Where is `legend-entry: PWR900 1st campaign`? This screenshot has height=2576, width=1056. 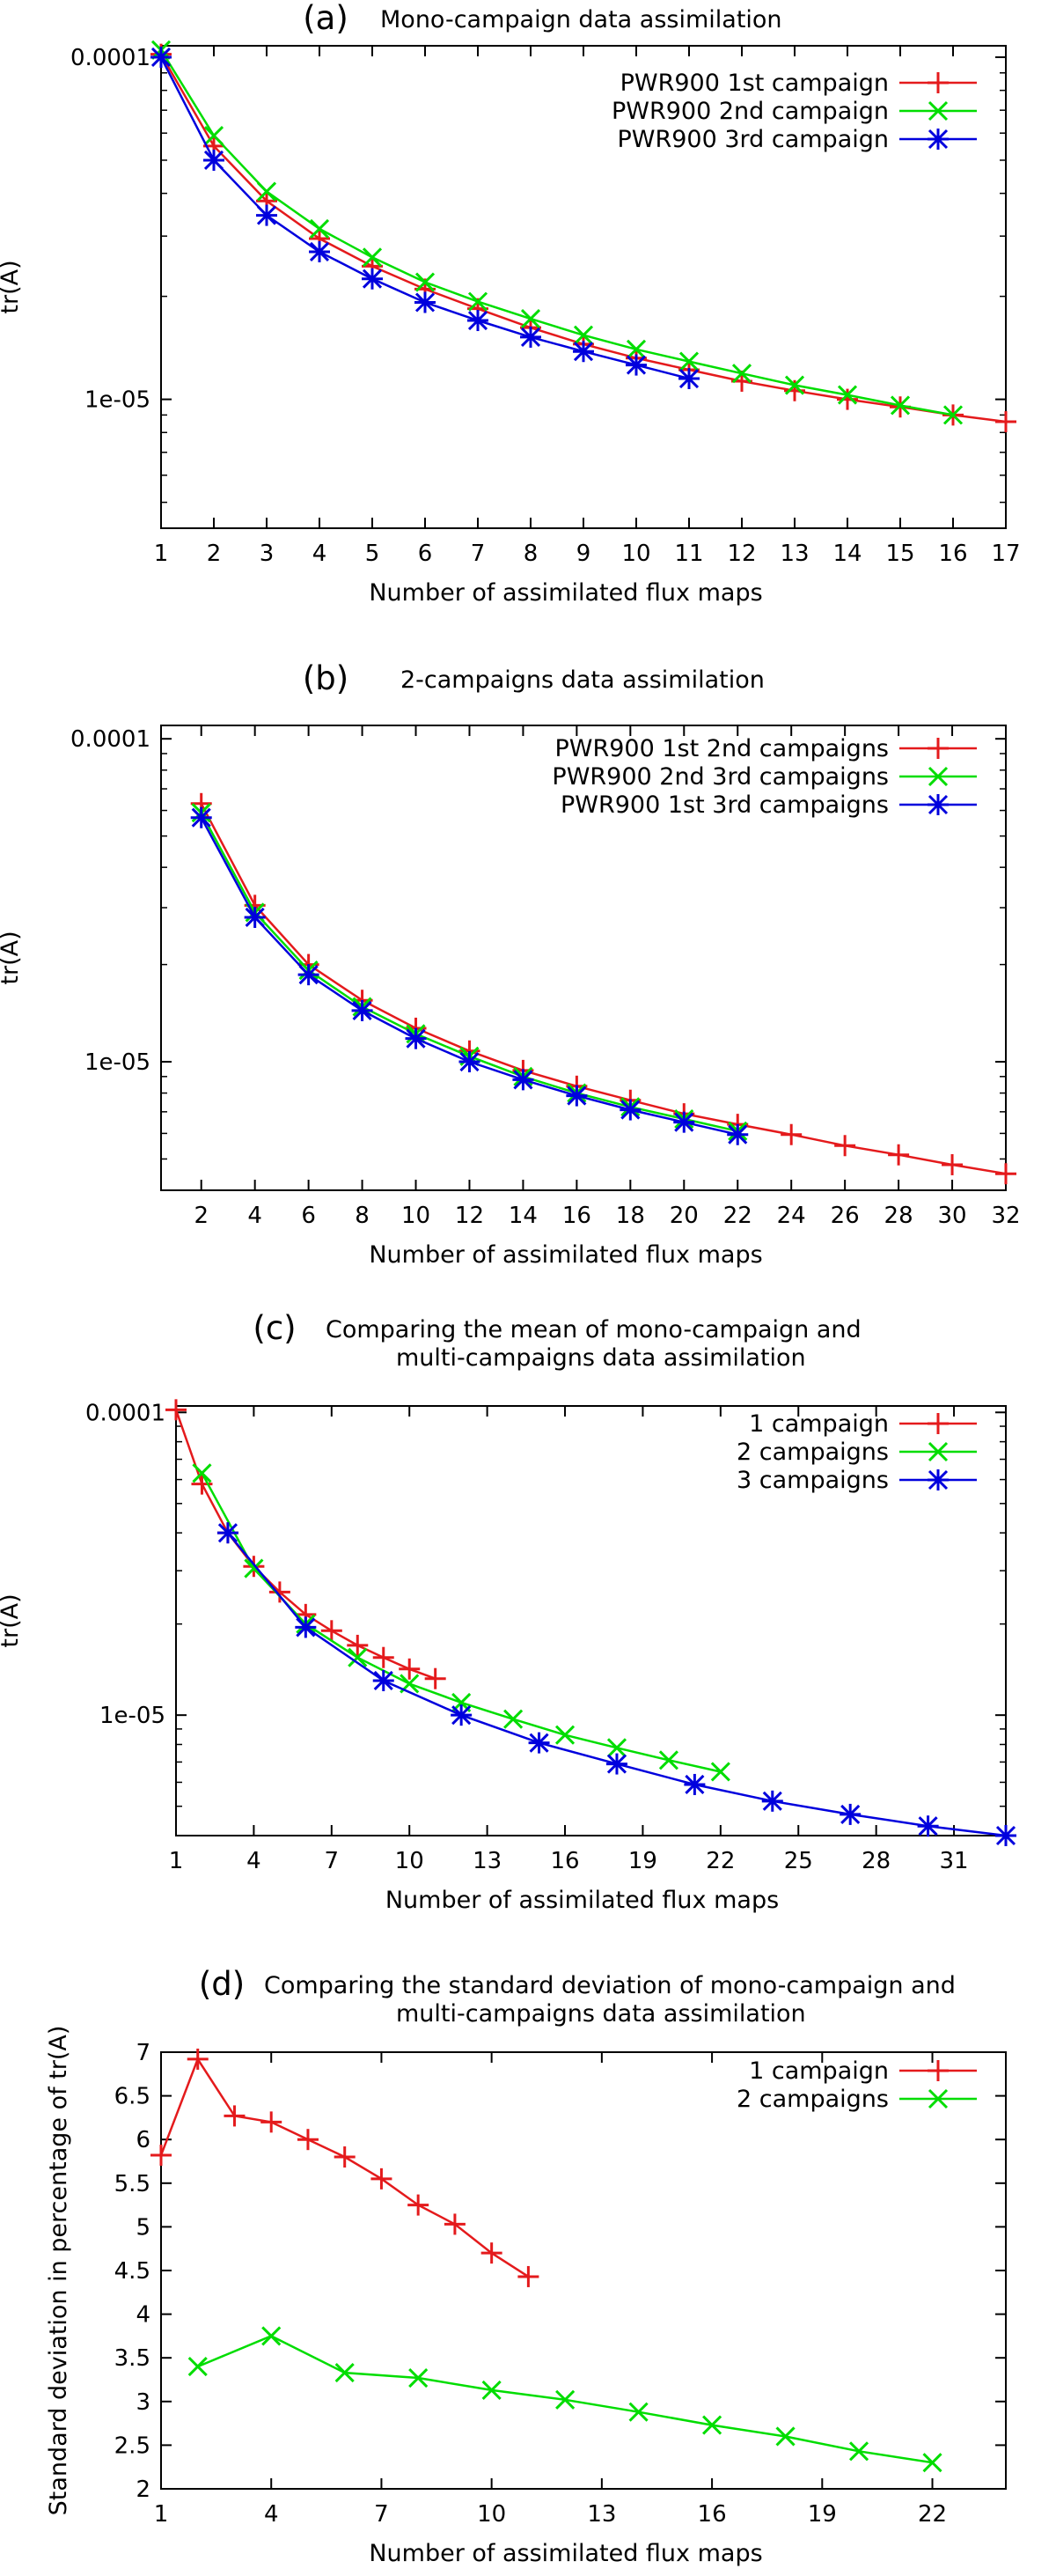 legend-entry: PWR900 1st campaign is located at coordinates (799, 83).